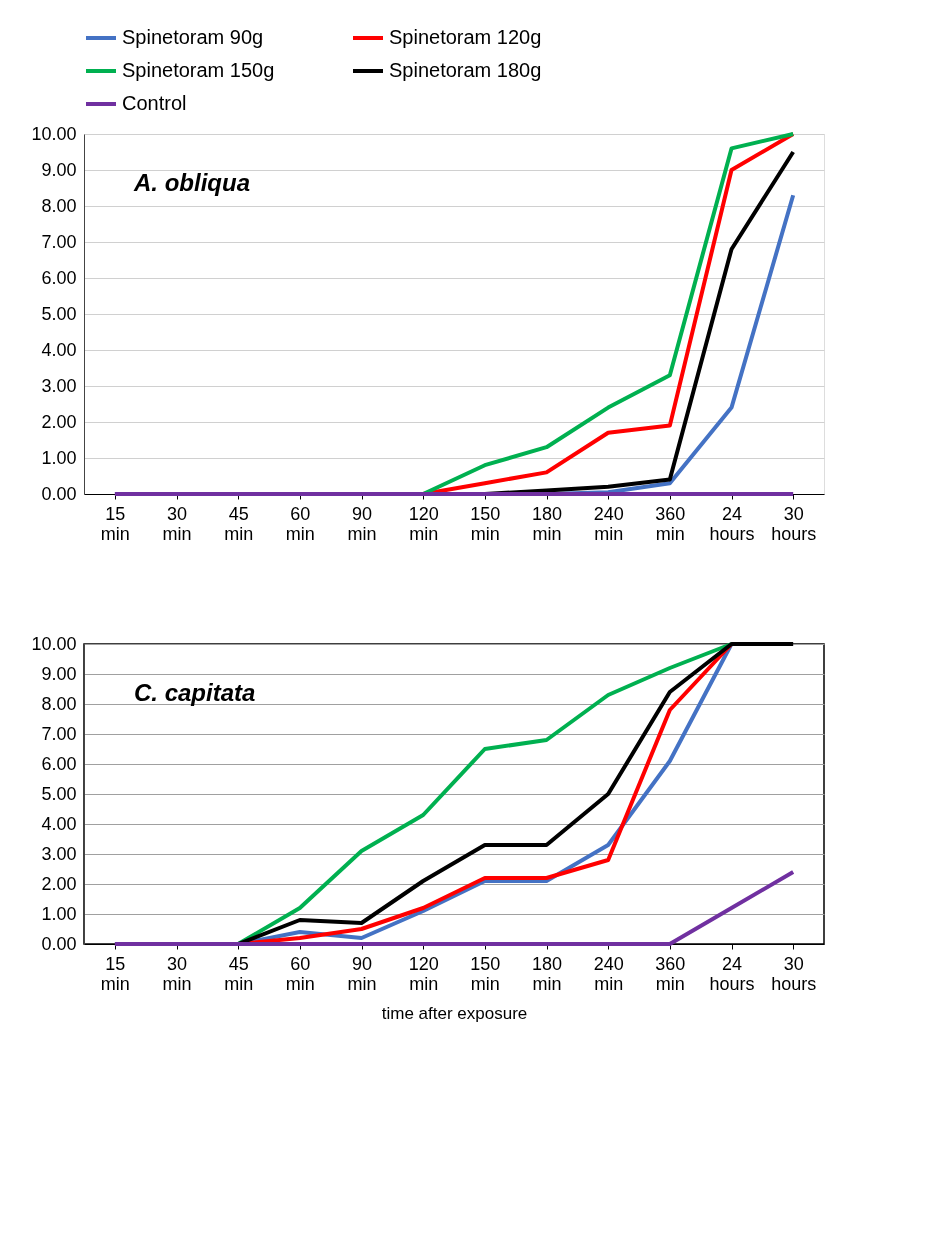 The image size is (950, 1255). Describe the element at coordinates (198, 70) in the screenshot. I see `legend-label: Spinetoram 150g` at that location.